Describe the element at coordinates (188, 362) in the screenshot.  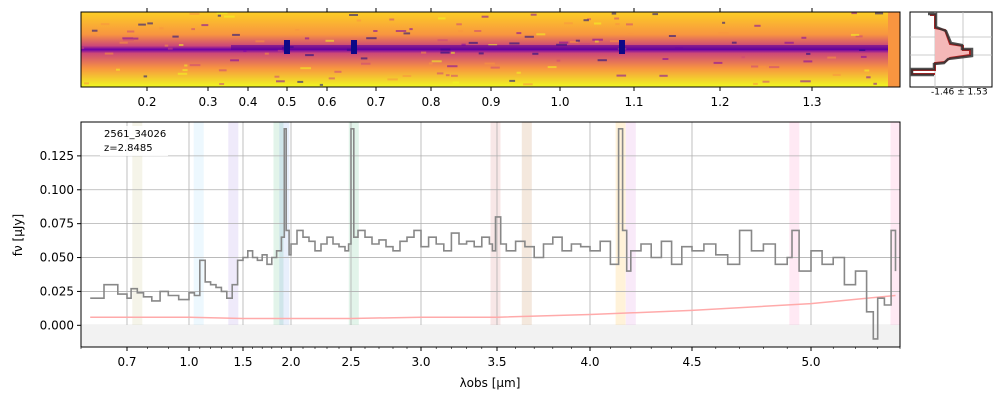
I see `x-tick-label: 1.0` at that location.